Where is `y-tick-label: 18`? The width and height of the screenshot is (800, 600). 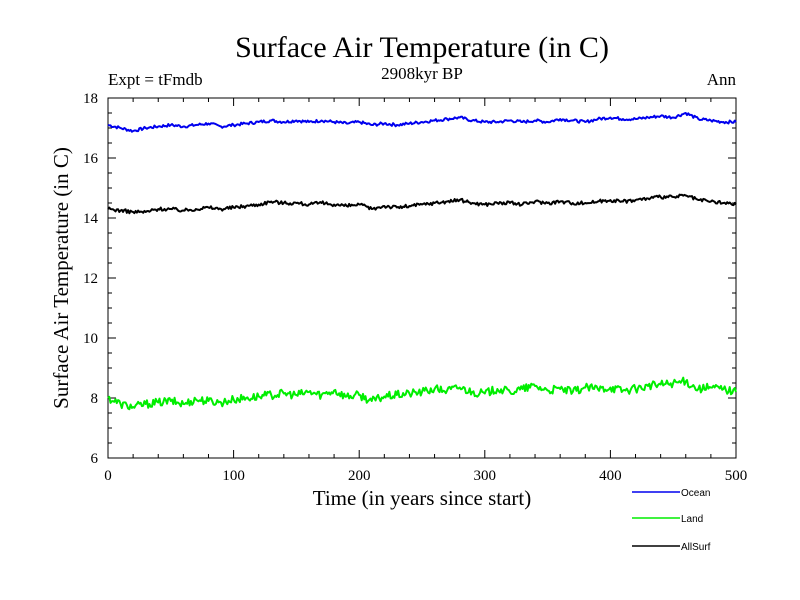
y-tick-label: 18 is located at coordinates (90, 99).